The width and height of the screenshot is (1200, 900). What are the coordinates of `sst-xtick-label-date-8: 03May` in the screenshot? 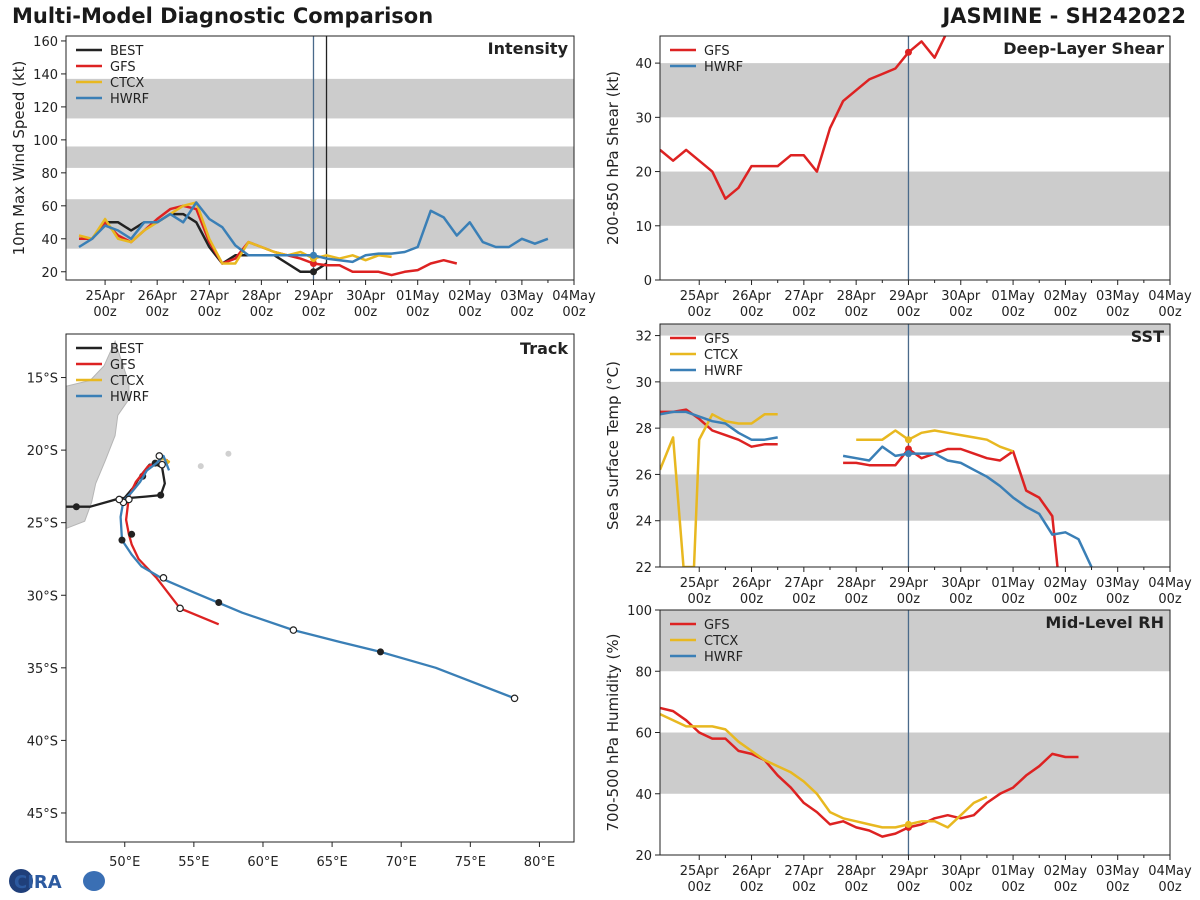 It's located at (1118, 583).